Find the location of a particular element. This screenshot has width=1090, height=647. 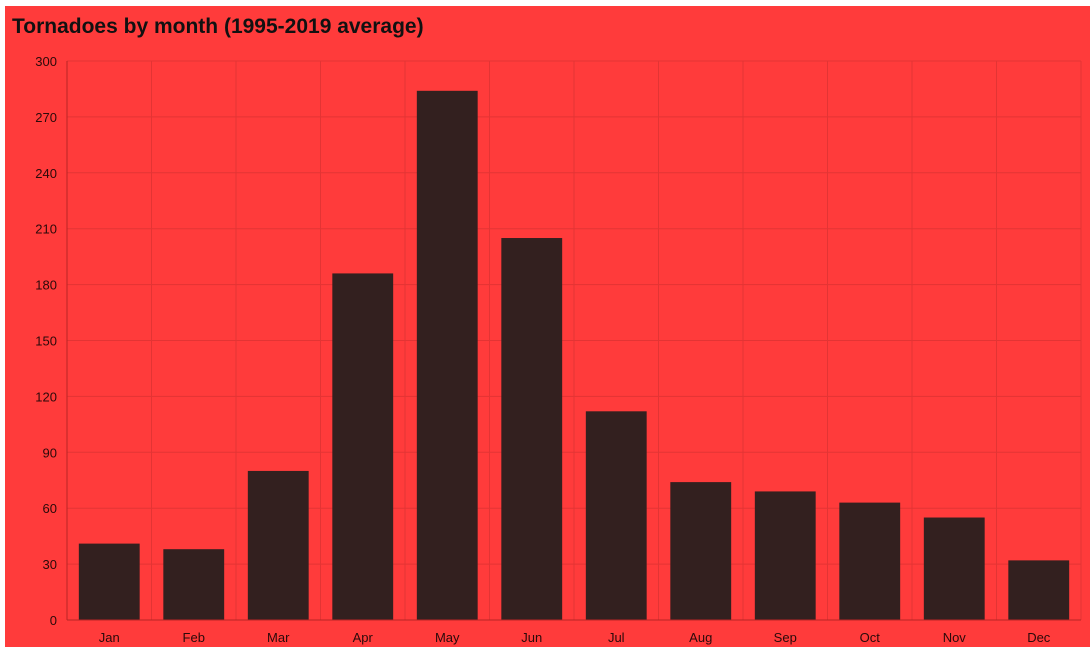

x-tick-label: Sep is located at coordinates (785, 637).